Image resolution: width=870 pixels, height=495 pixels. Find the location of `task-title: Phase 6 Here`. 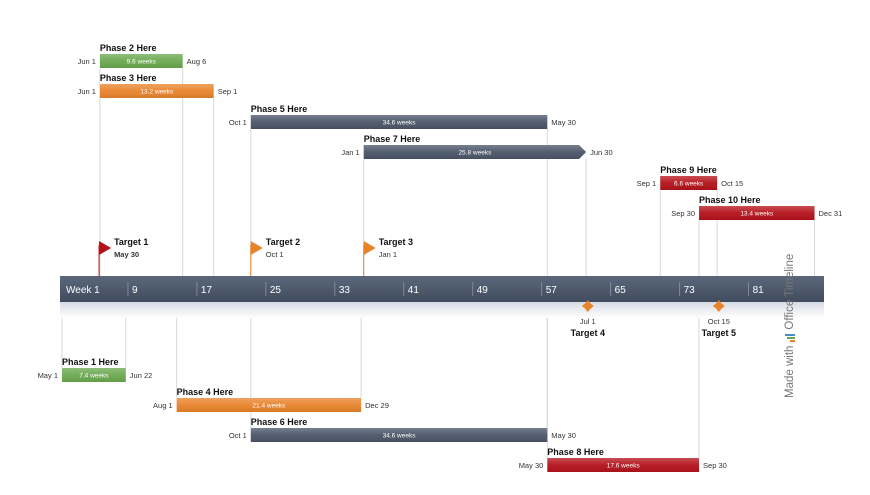

task-title: Phase 6 Here is located at coordinates (279, 422).